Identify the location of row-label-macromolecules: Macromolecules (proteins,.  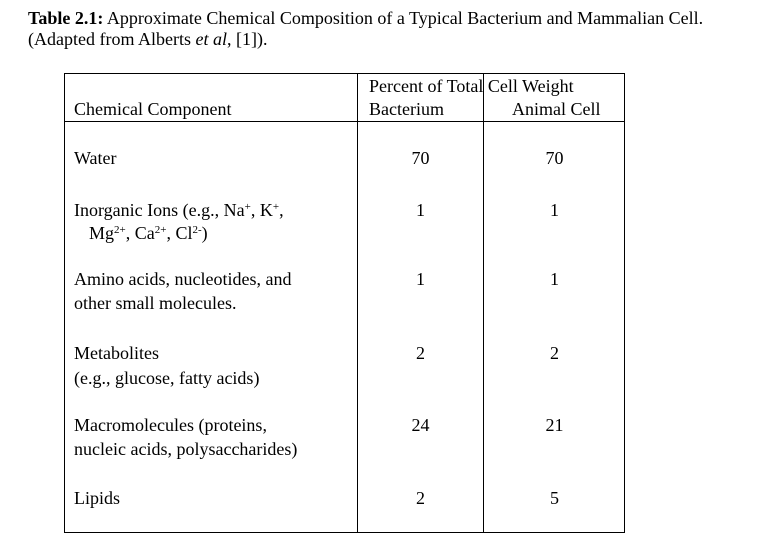
(170, 425).